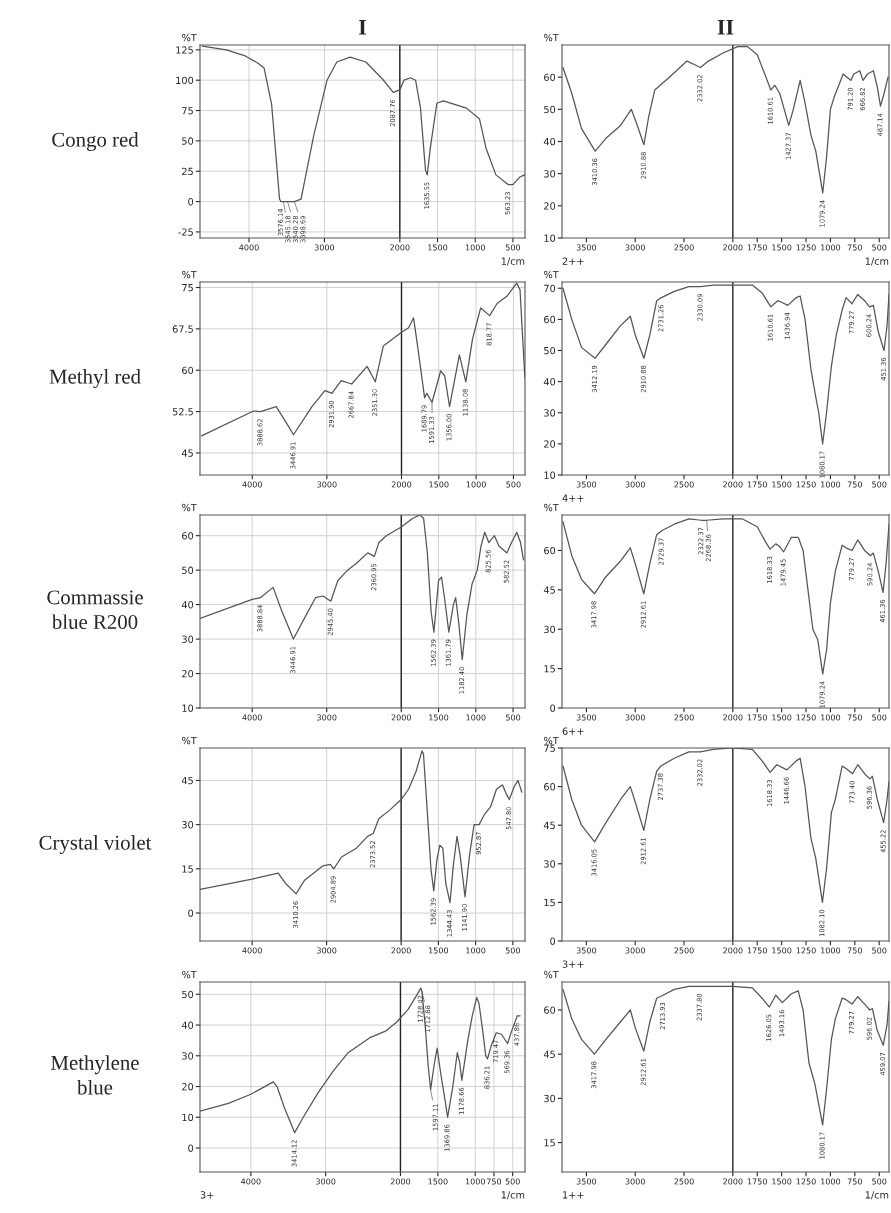 The image size is (891, 1213). Describe the element at coordinates (95, 378) in the screenshot. I see `text: Methyl red` at that location.